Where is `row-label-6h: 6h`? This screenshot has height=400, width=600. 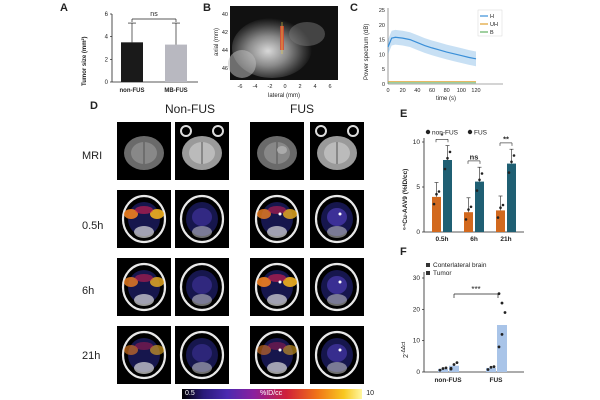
row-label-6h: 6h is located at coordinates (88, 291).